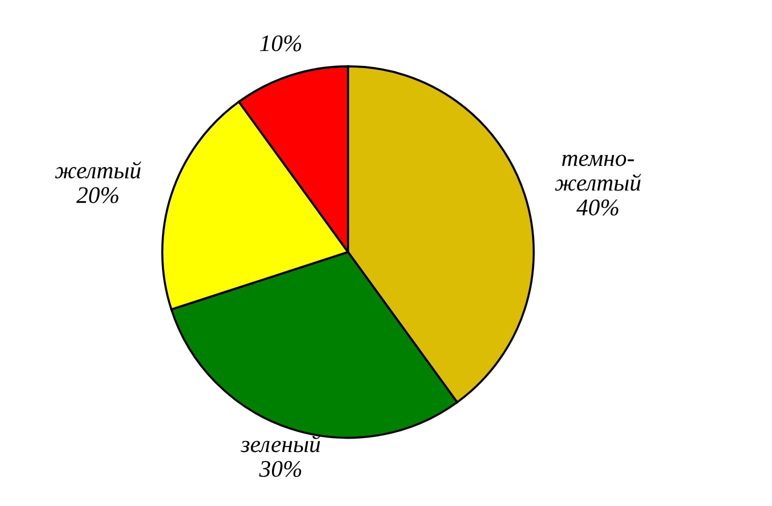 The image size is (772, 506). I want to click on slice-label: зеленый, so click(280, 443).